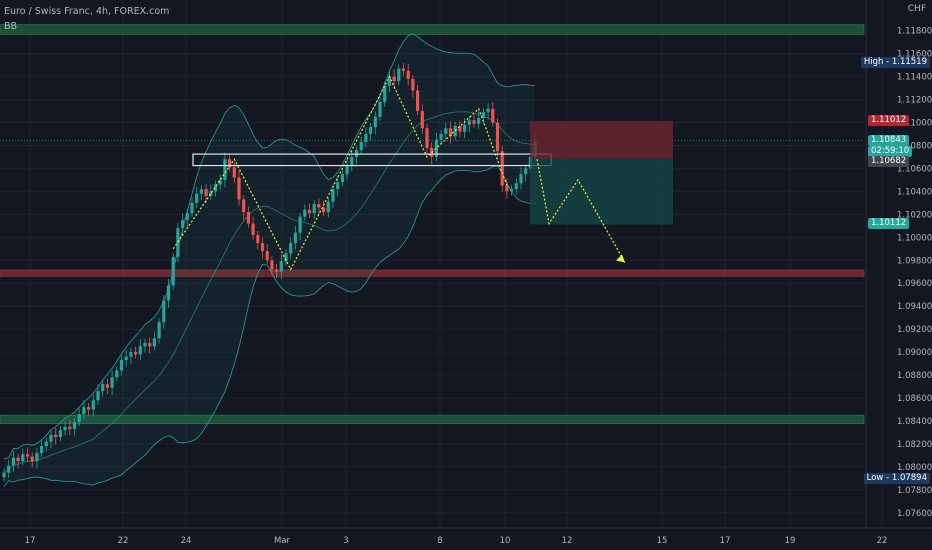 The height and width of the screenshot is (550, 932). Describe the element at coordinates (581, 211) in the screenshot. I see `projection-path` at that location.